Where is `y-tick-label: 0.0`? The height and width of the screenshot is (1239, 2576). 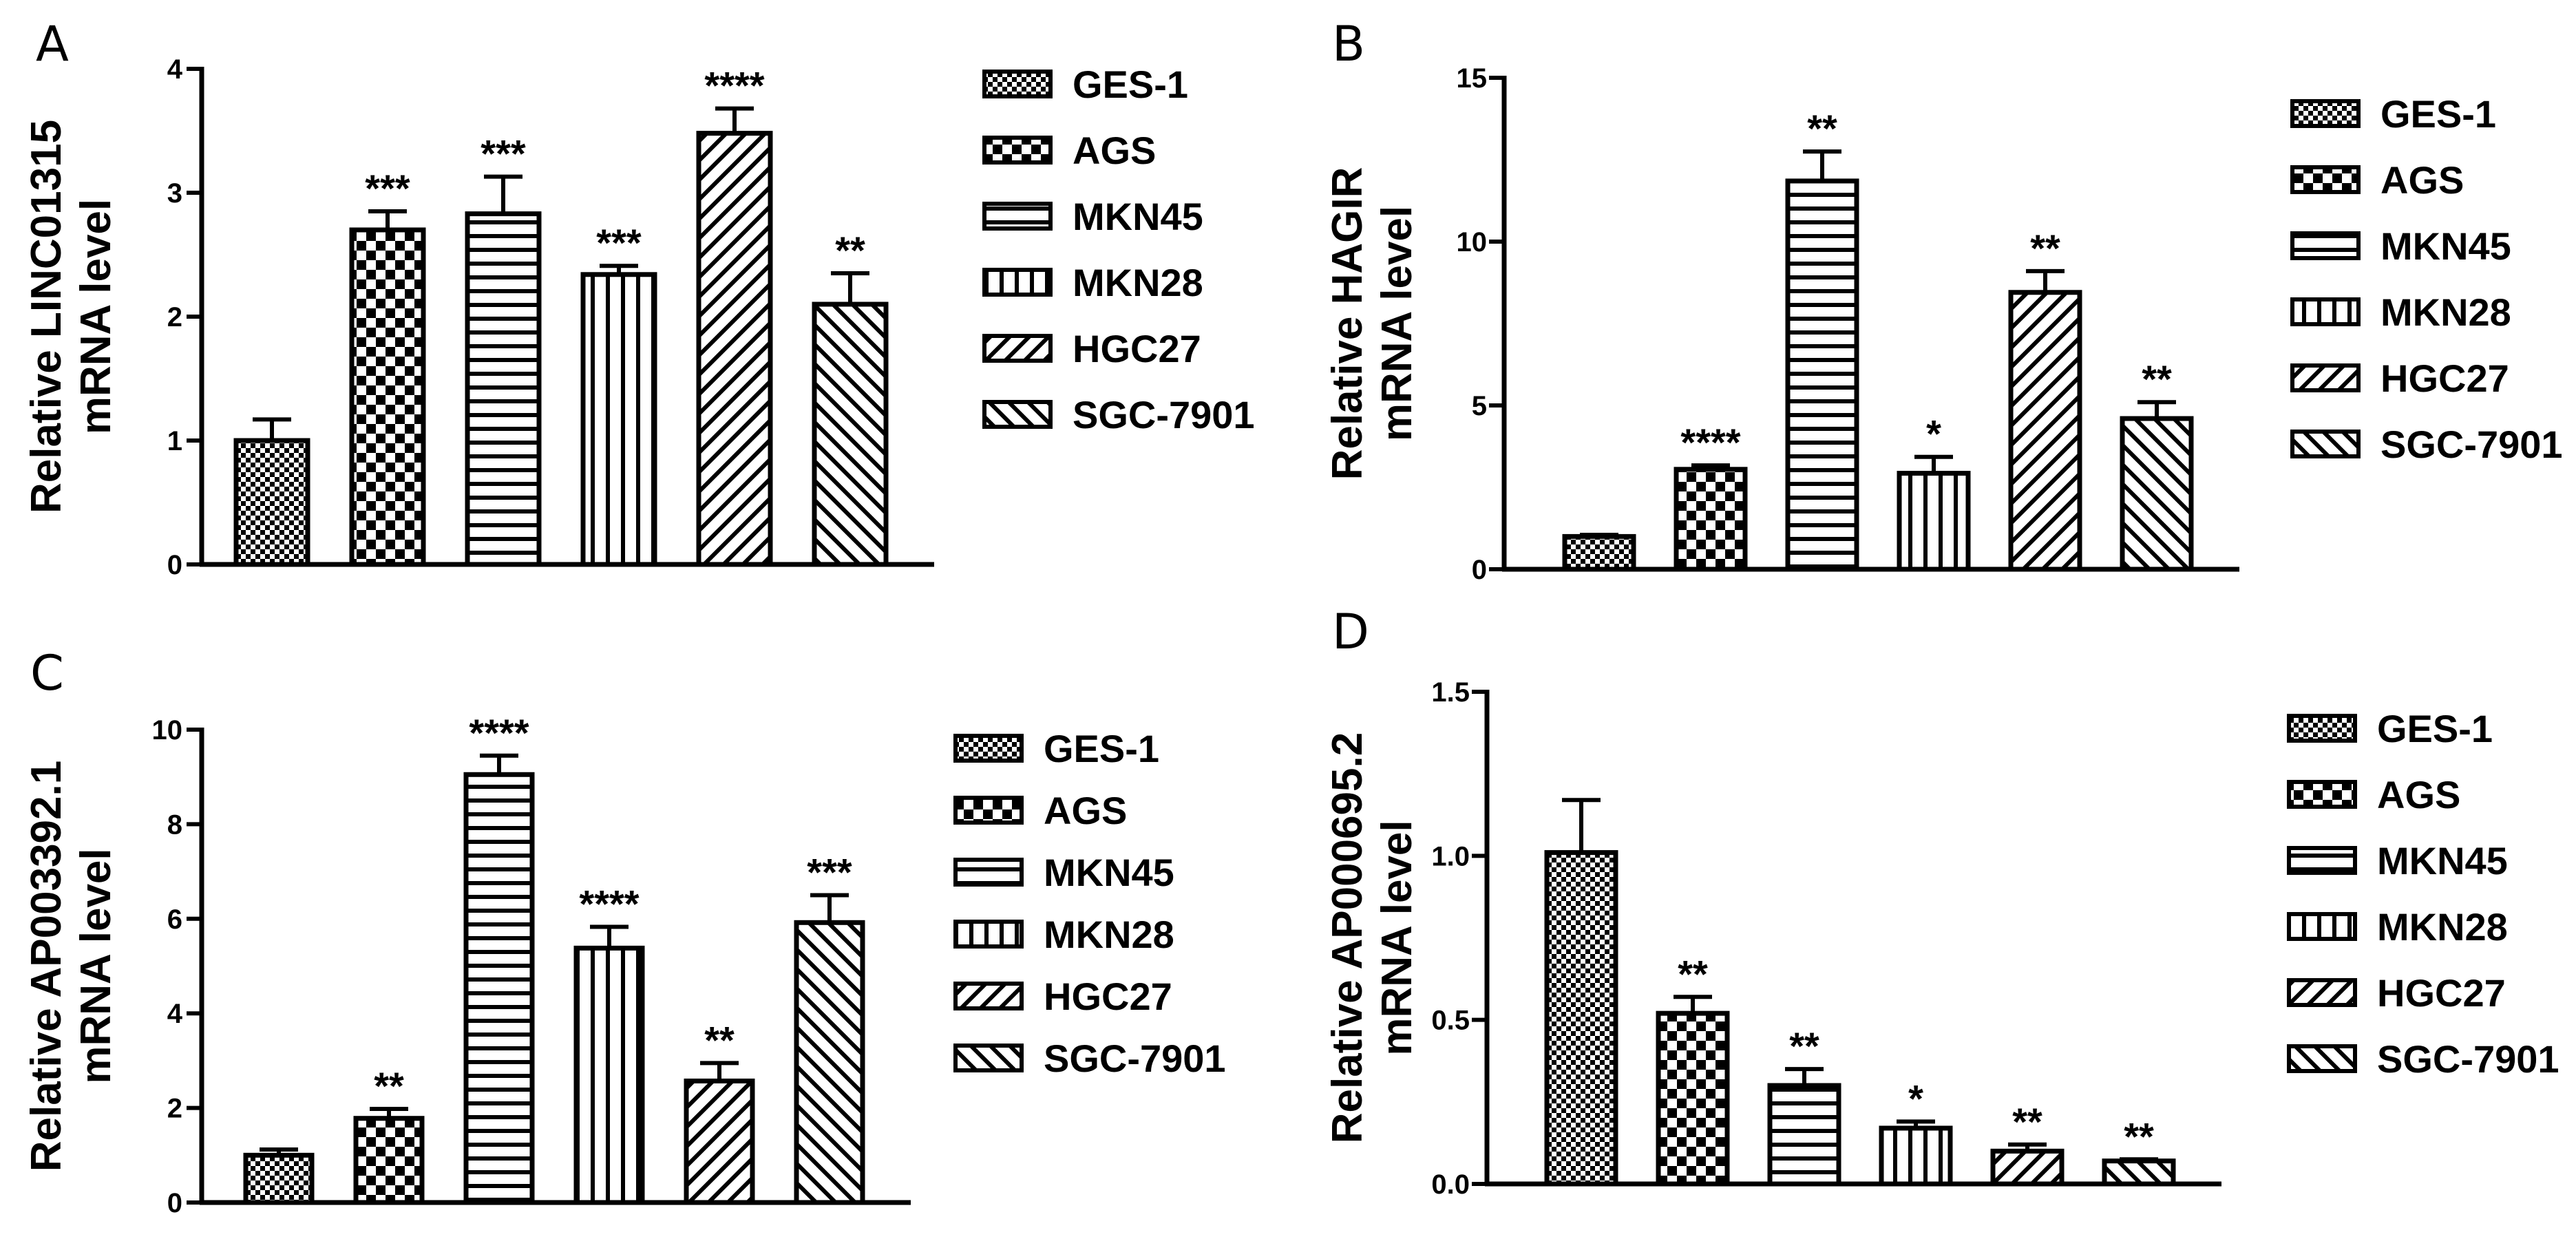
y-tick-label: 0.0 is located at coordinates (1451, 1184).